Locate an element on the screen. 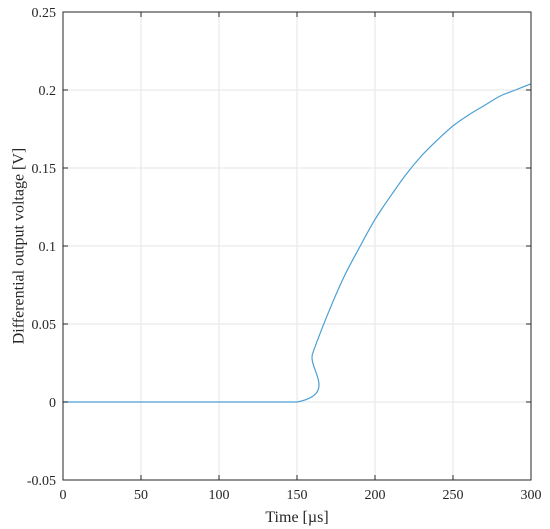  y-axis-label: Differential output voltage [V] is located at coordinates (19, 246).